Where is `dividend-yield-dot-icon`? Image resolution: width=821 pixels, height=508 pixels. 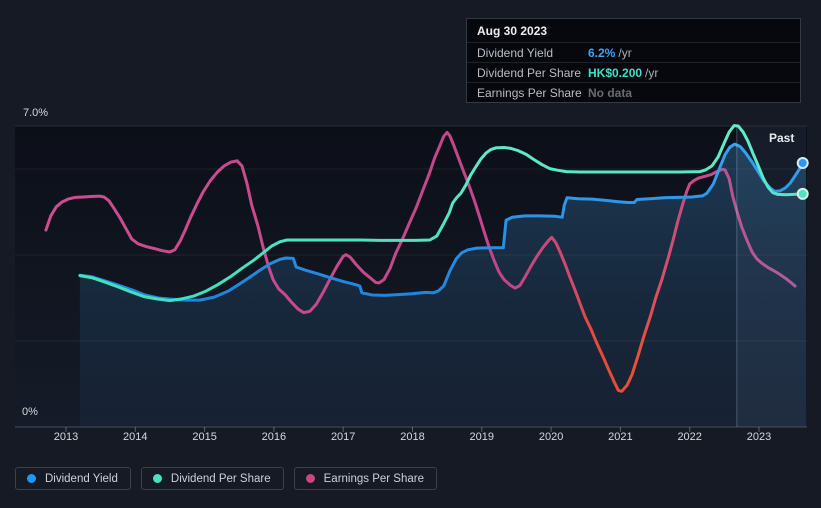
dividend-yield-dot-icon is located at coordinates (31, 478).